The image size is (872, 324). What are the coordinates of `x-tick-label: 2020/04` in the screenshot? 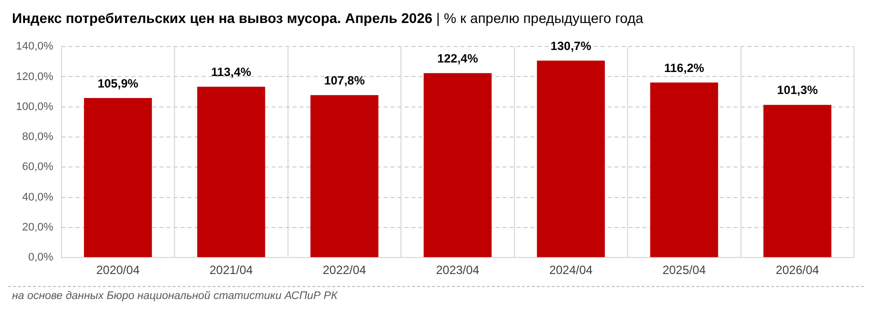 It's located at (118, 270).